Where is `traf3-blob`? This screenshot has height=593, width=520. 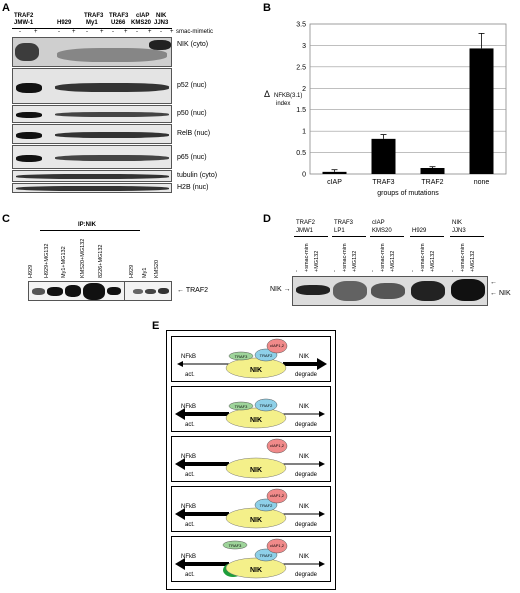 traf3-blob is located at coordinates (241, 356).